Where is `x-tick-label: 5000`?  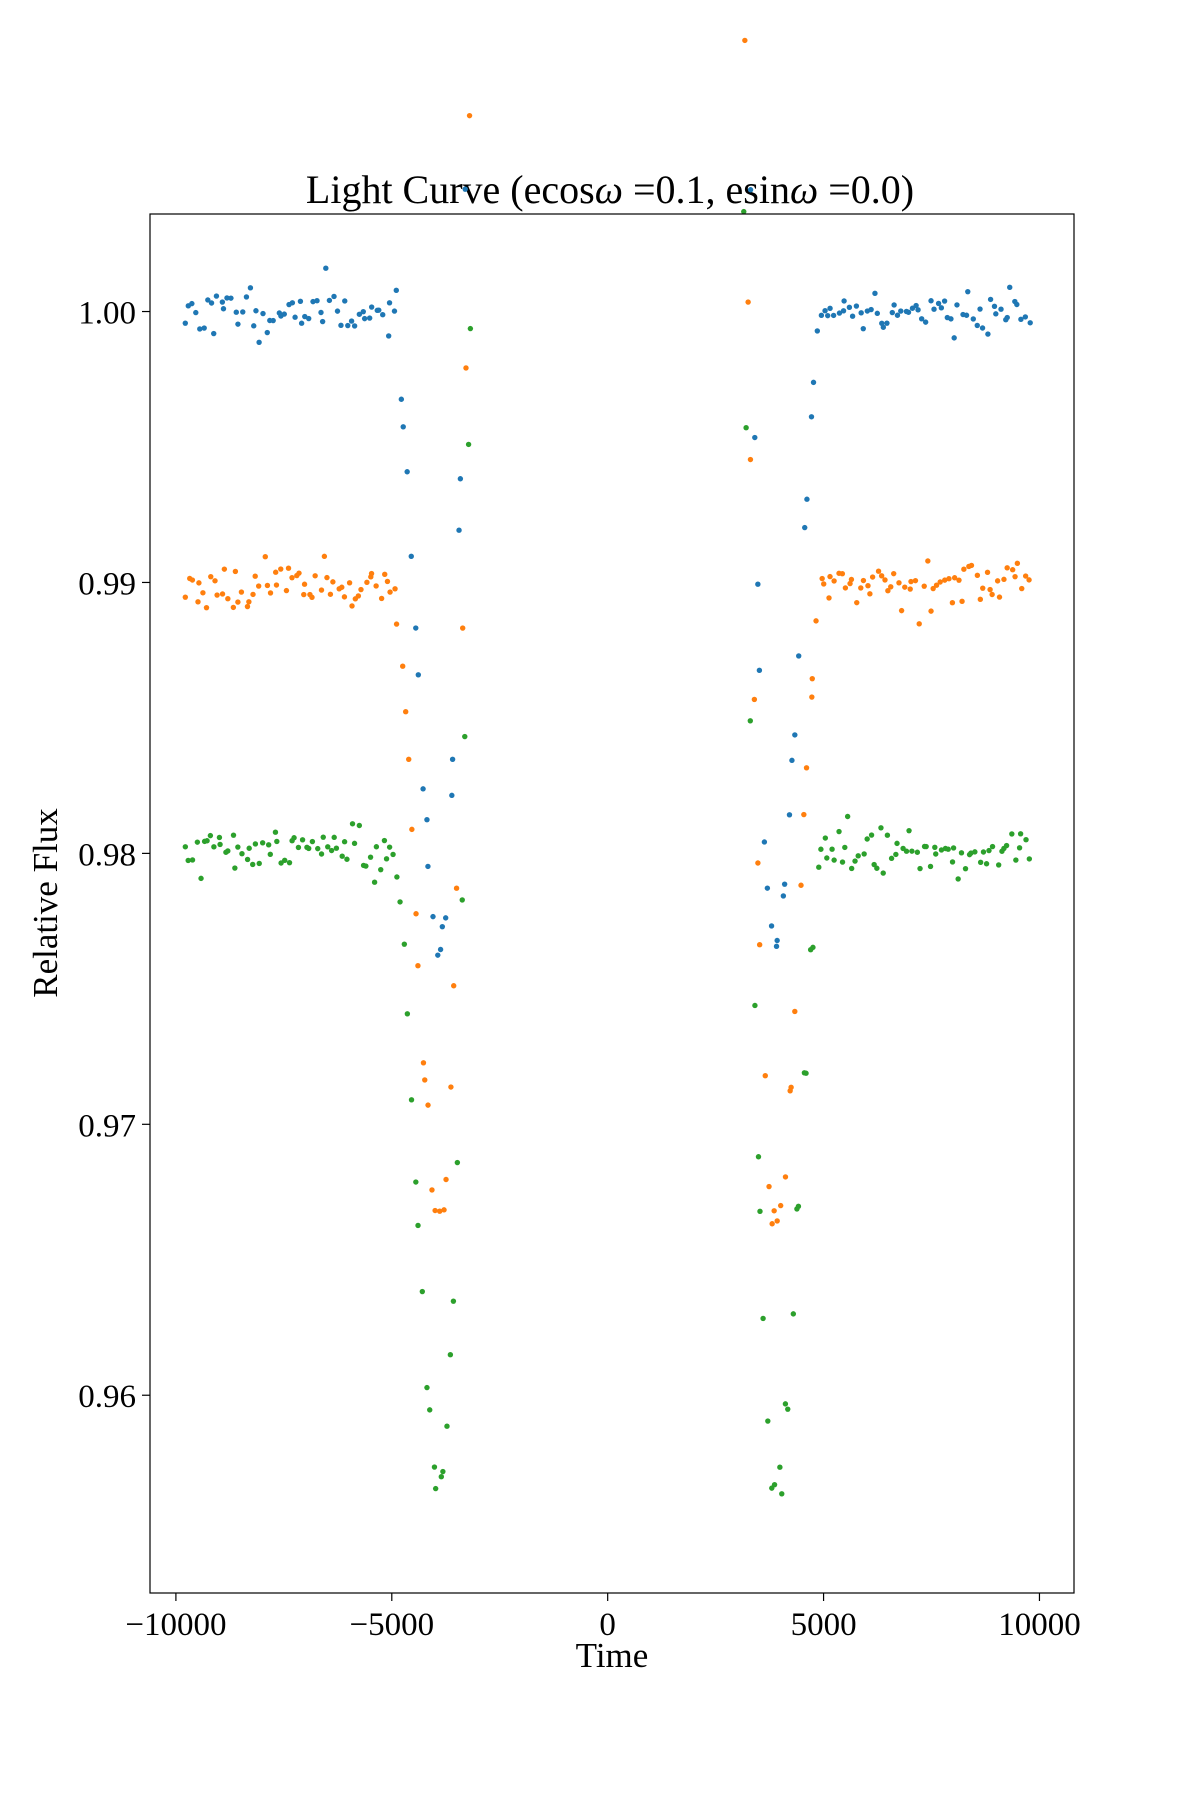 x-tick-label: 5000 is located at coordinates (824, 1625).